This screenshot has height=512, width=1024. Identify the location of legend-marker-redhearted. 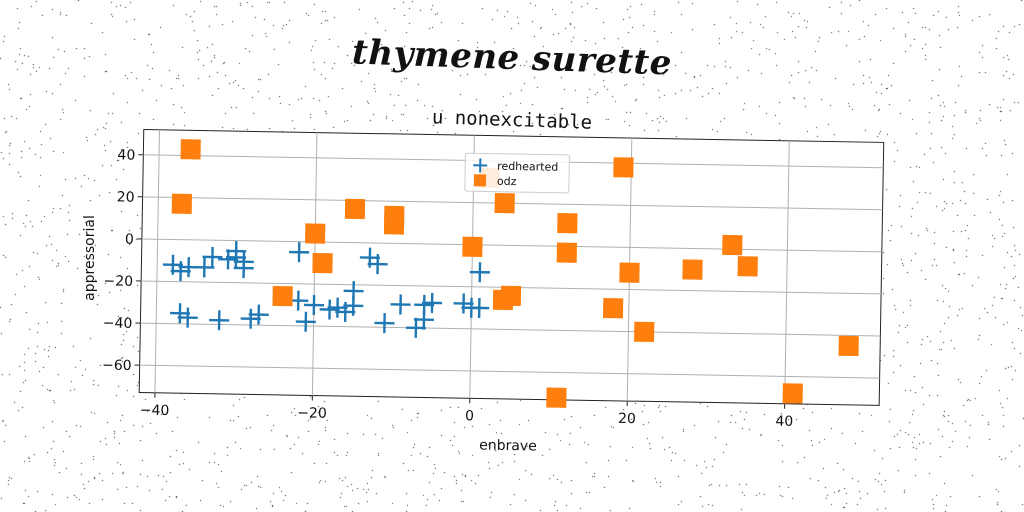
(480, 165).